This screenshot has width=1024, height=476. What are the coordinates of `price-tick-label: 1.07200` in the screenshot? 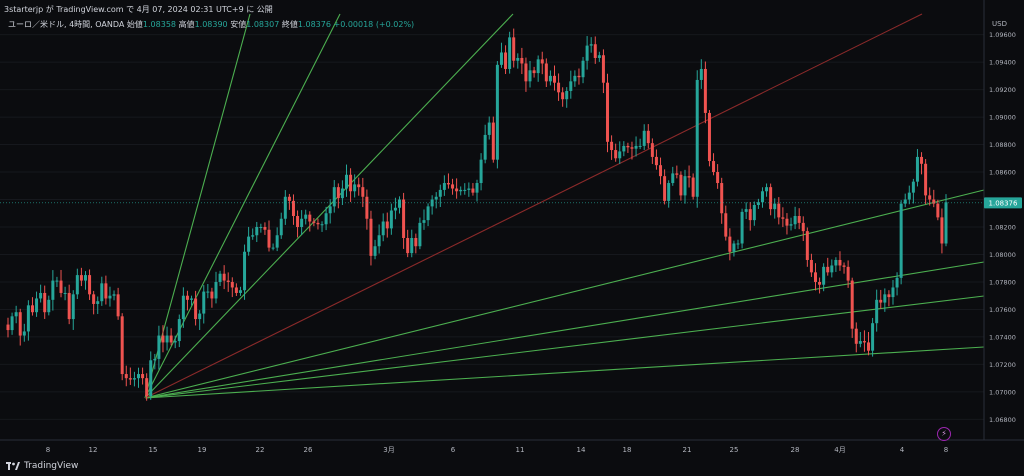 It's located at (1002, 365).